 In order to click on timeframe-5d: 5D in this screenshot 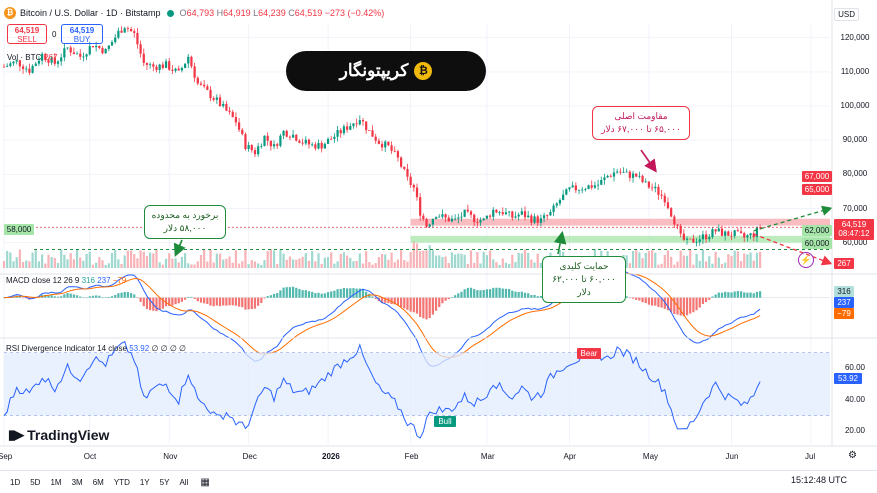, I will do `click(35, 482)`.